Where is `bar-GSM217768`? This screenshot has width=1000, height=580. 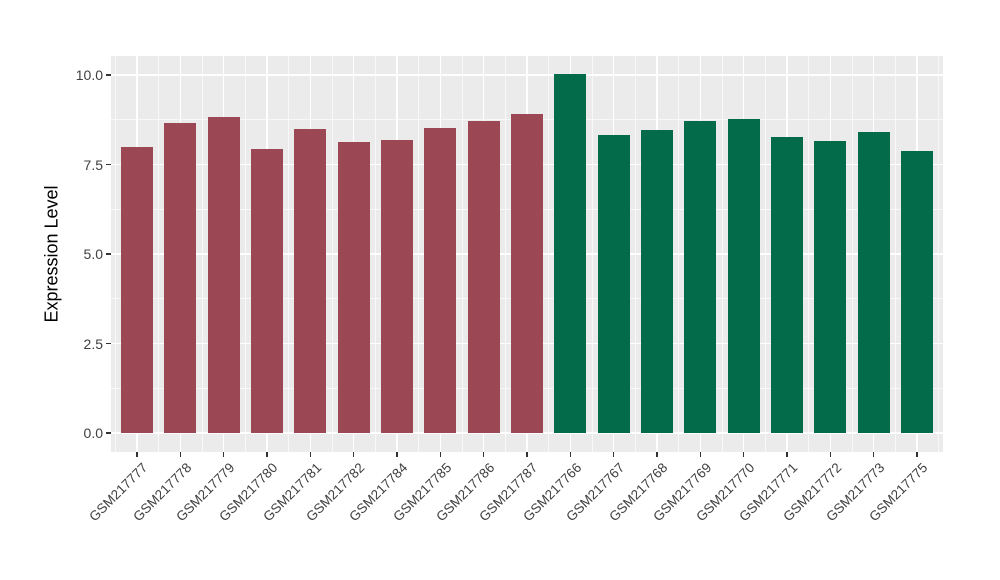 bar-GSM217768 is located at coordinates (657, 281).